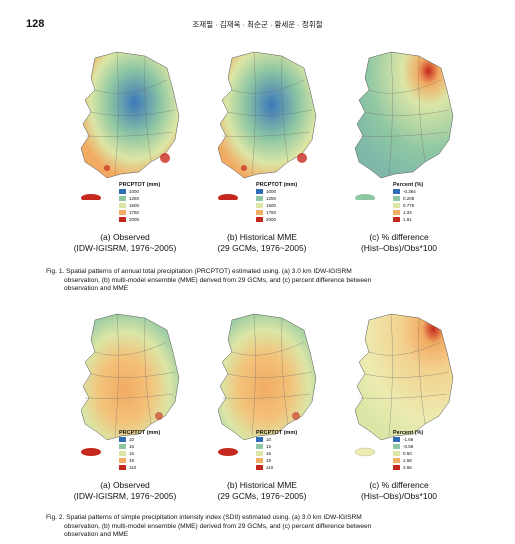  What do you see at coordinates (408, 198) in the screenshot?
I see `legend-item: 0.206` at bounding box center [408, 198].